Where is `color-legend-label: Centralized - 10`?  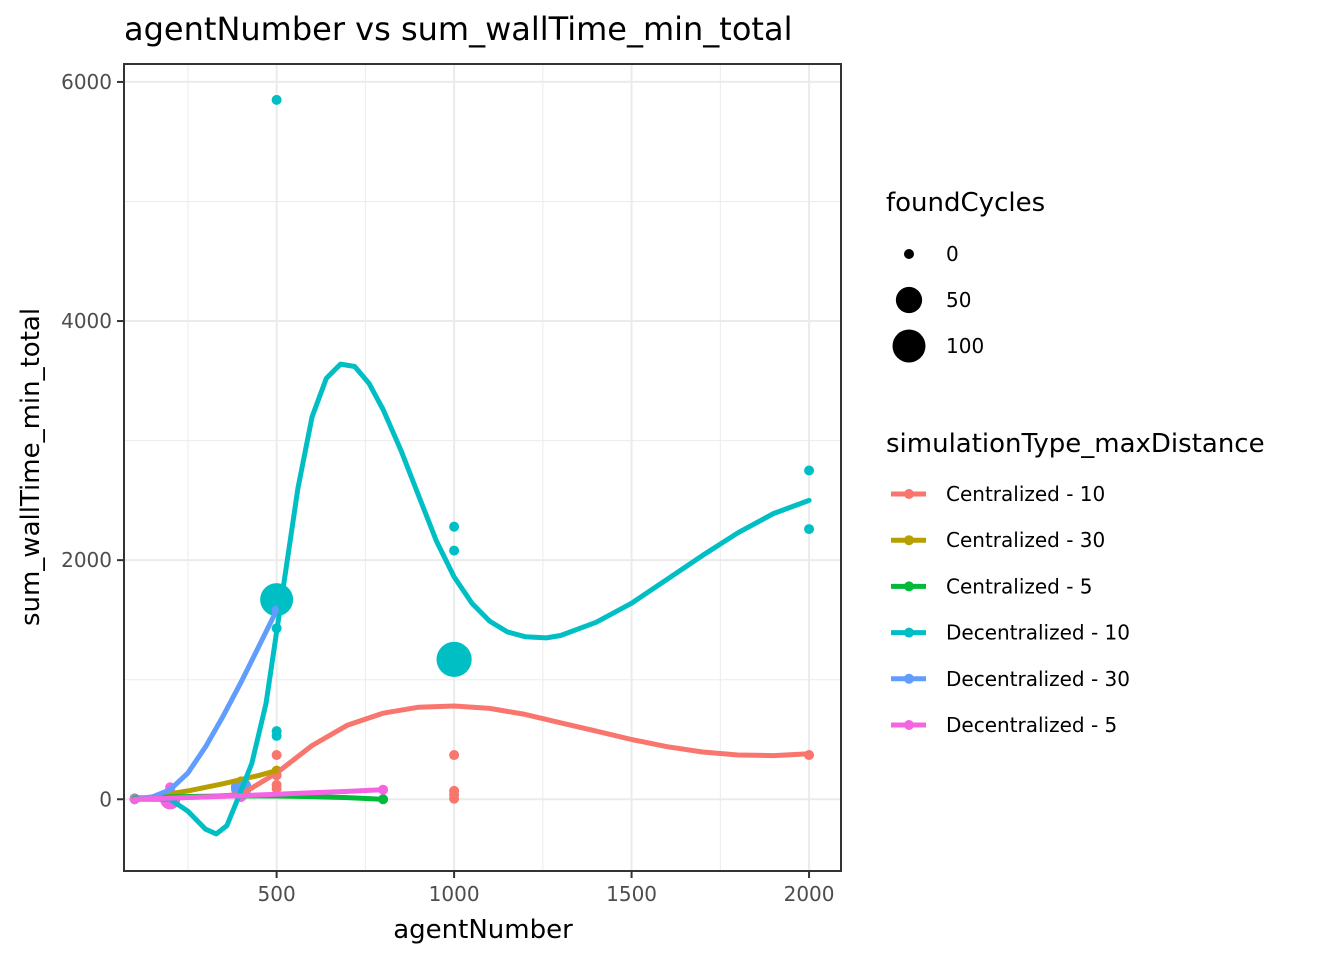 color-legend-label: Centralized - 10 is located at coordinates (1025, 494).